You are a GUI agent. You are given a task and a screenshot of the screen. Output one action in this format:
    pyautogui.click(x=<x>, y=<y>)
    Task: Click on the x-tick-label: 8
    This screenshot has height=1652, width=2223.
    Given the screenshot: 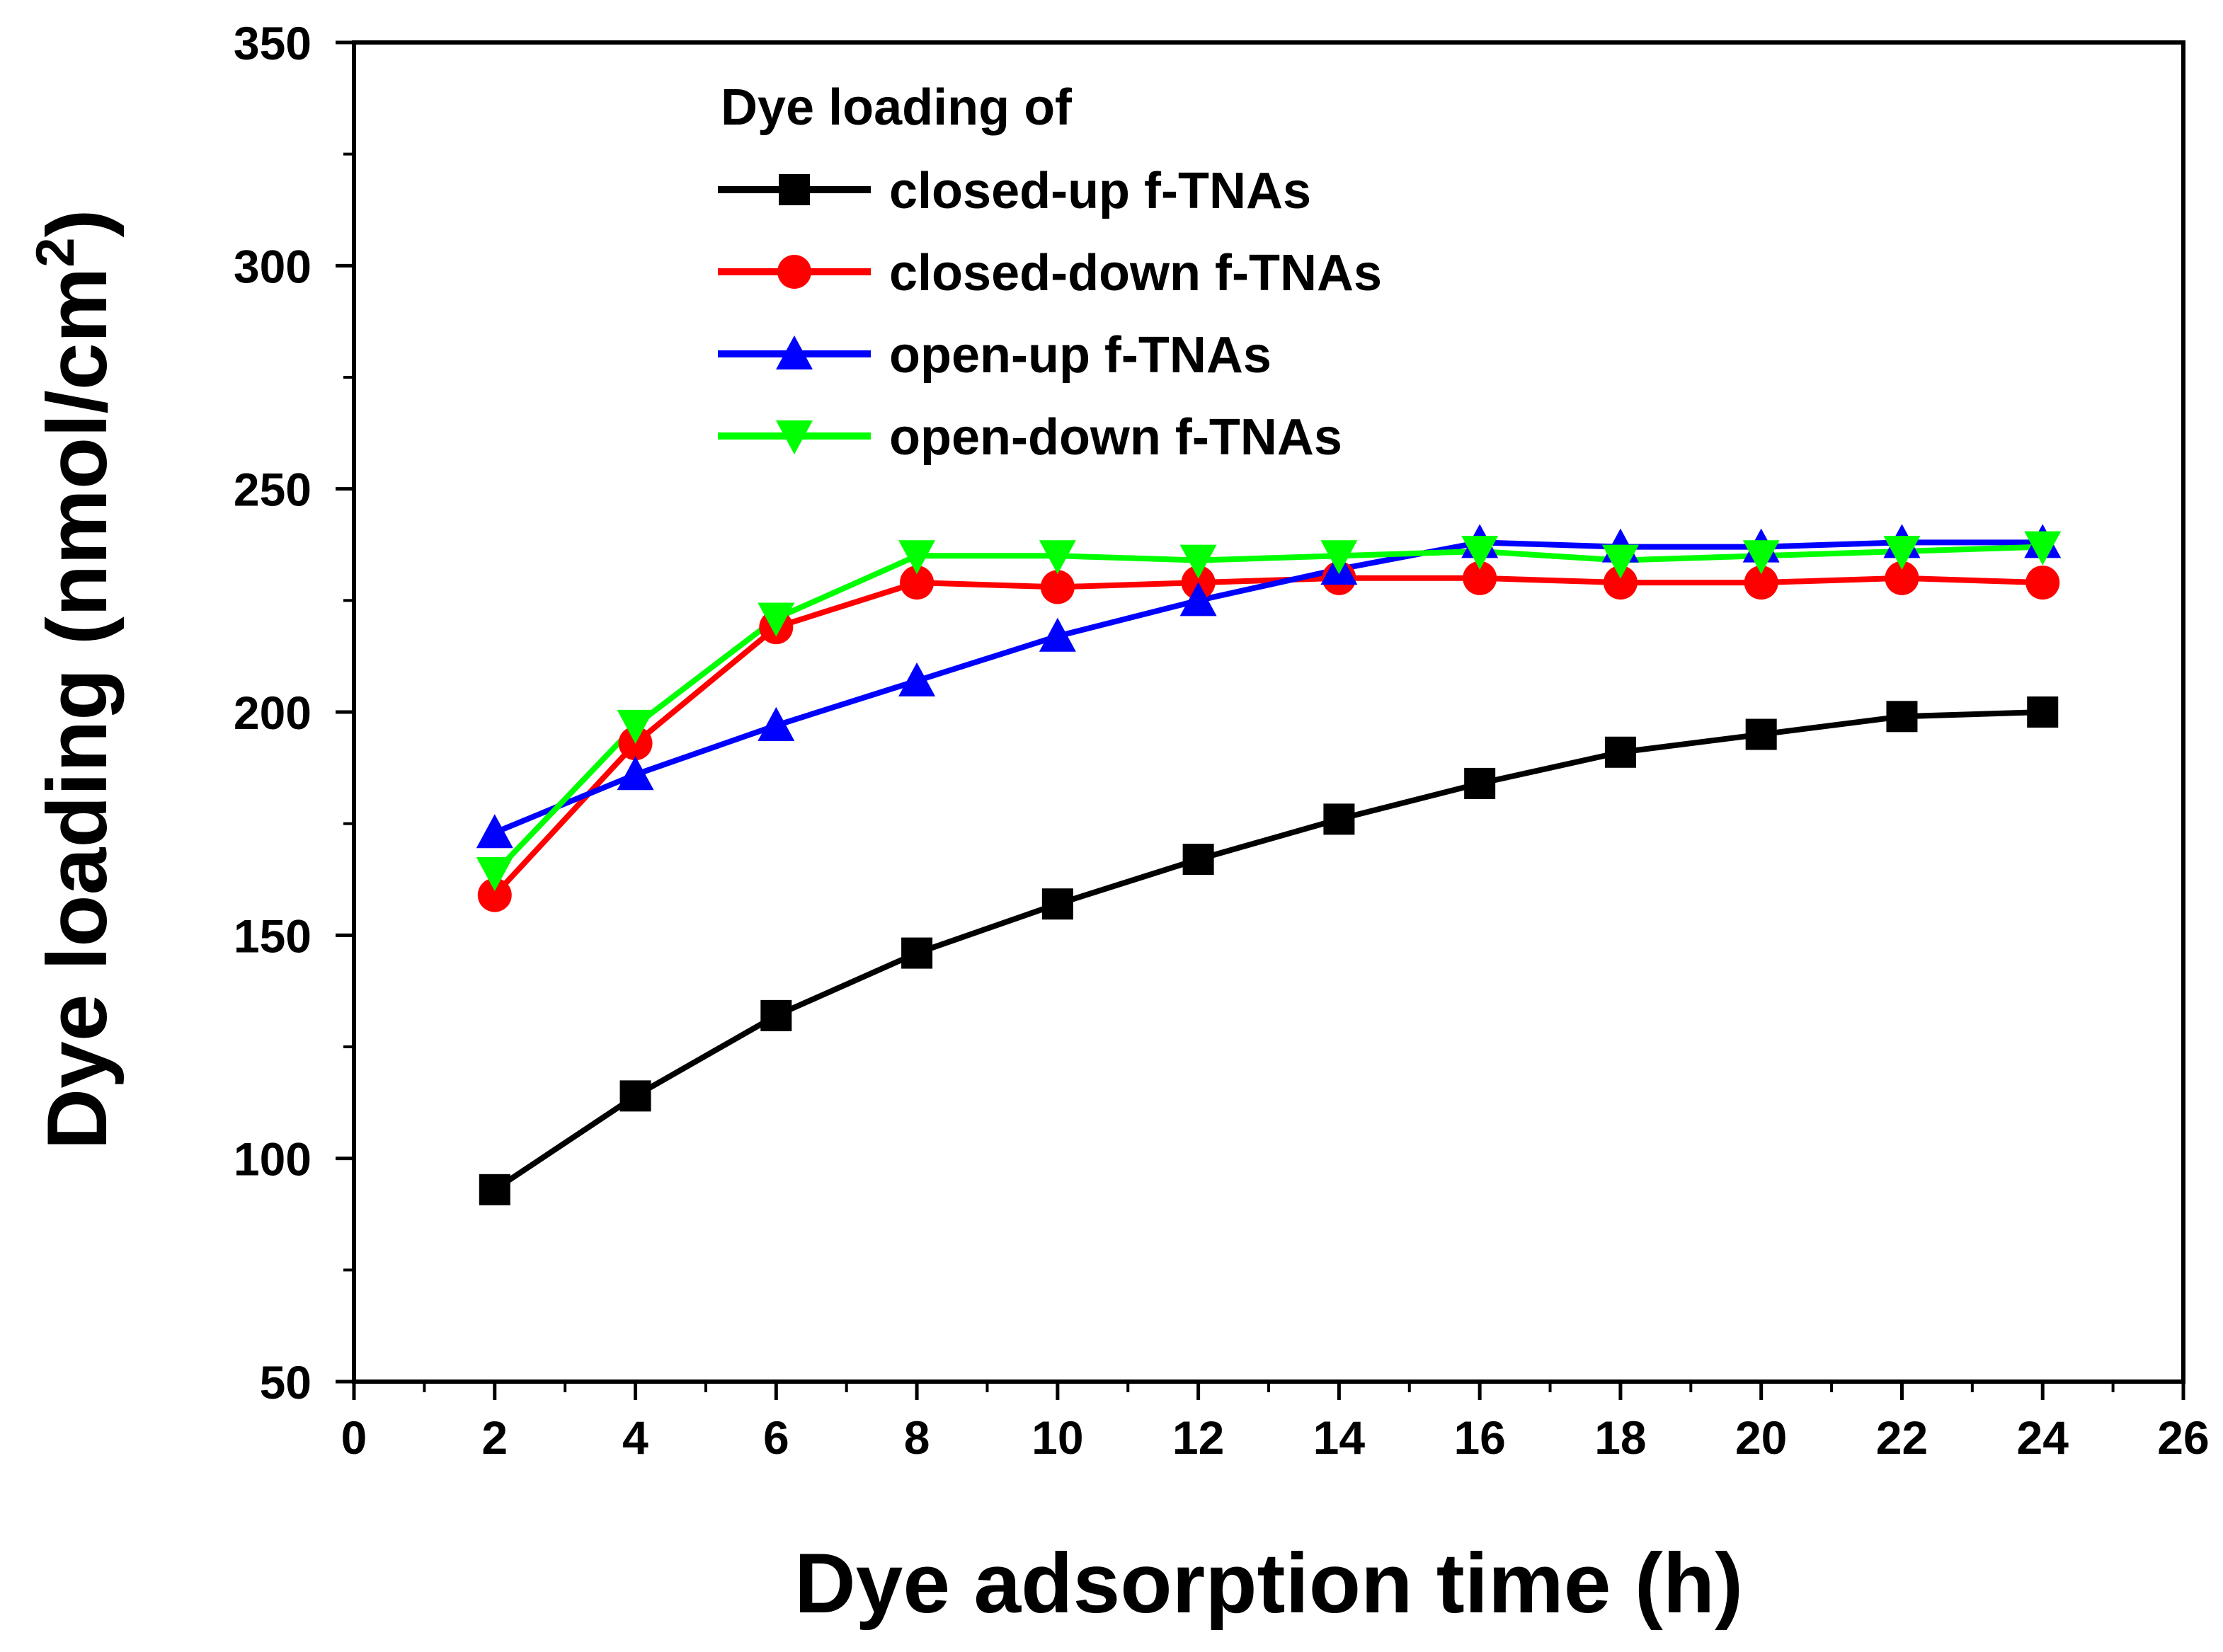 What is the action you would take?
    pyautogui.click(x=917, y=1437)
    